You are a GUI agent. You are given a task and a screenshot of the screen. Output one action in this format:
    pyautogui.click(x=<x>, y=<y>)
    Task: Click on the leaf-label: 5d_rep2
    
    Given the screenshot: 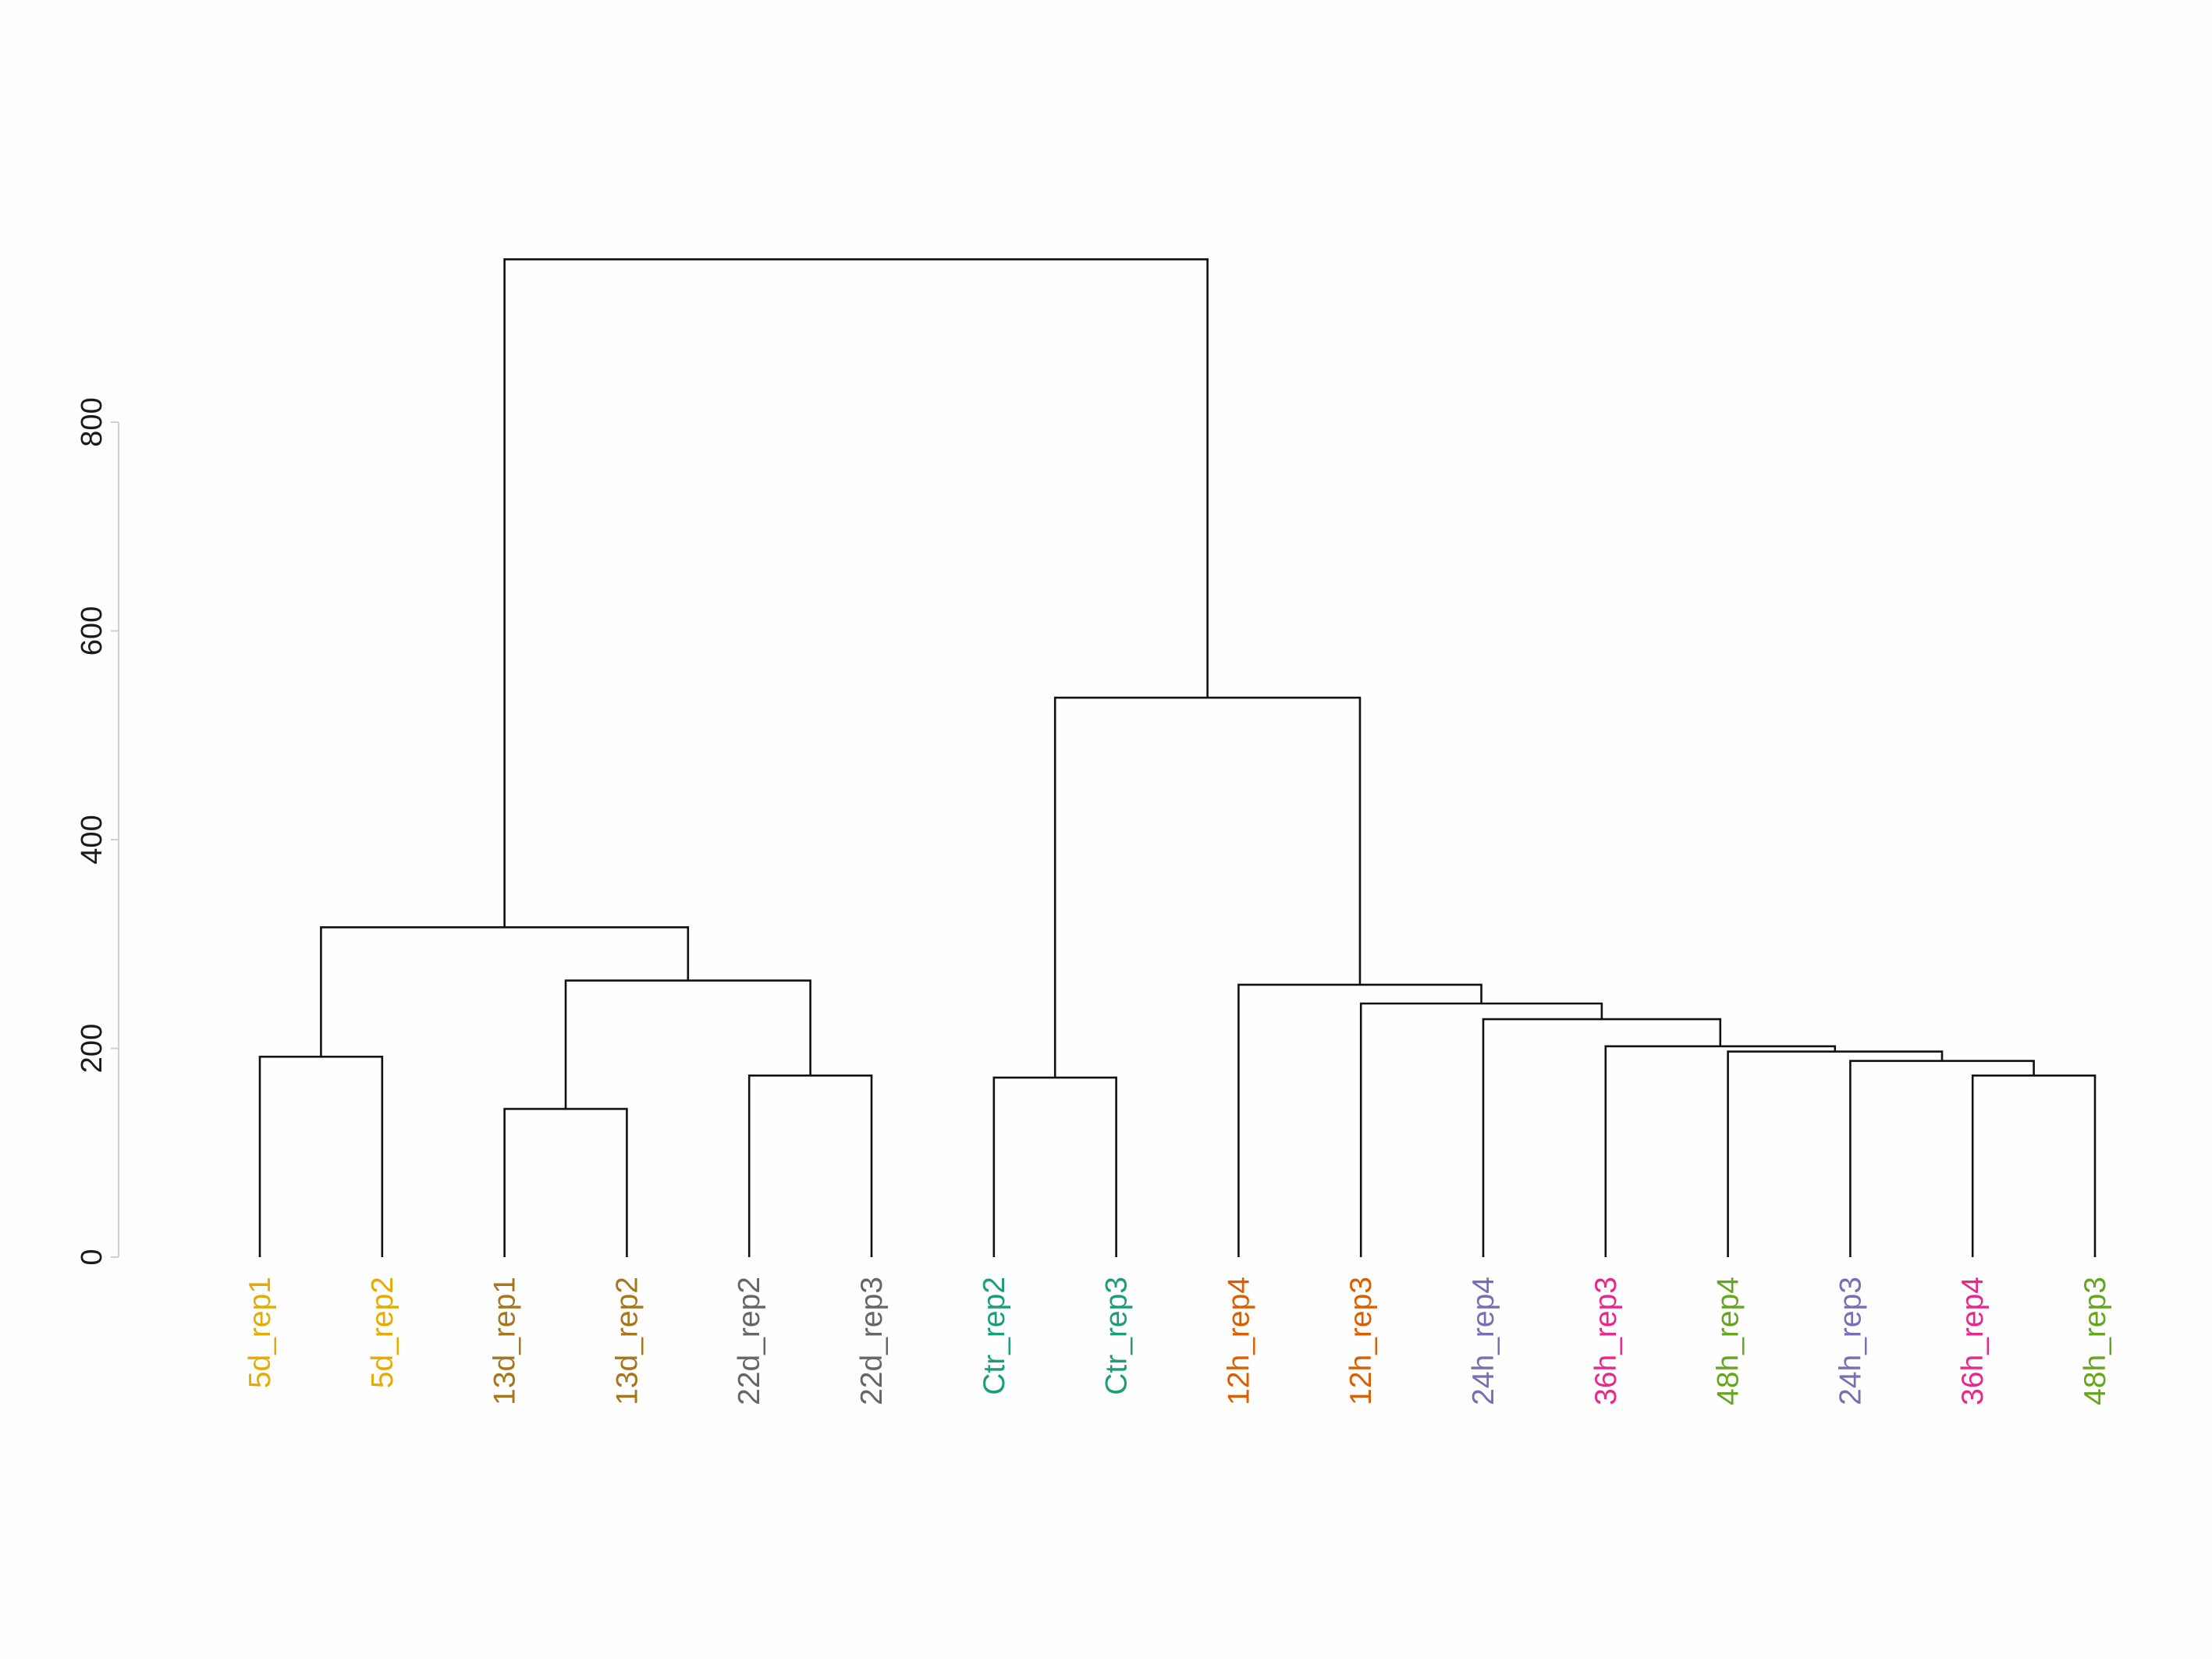 What is the action you would take?
    pyautogui.click(x=382, y=1332)
    